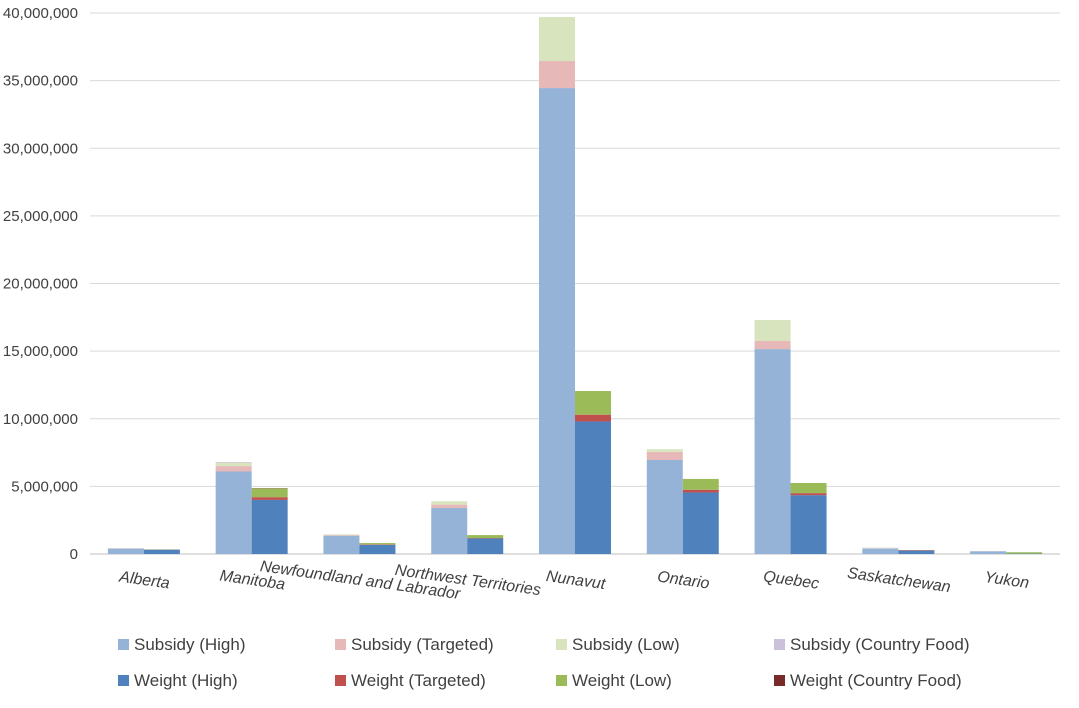  Describe the element at coordinates (916, 552) in the screenshot. I see `bar-weight-high-saskatchewan` at that location.